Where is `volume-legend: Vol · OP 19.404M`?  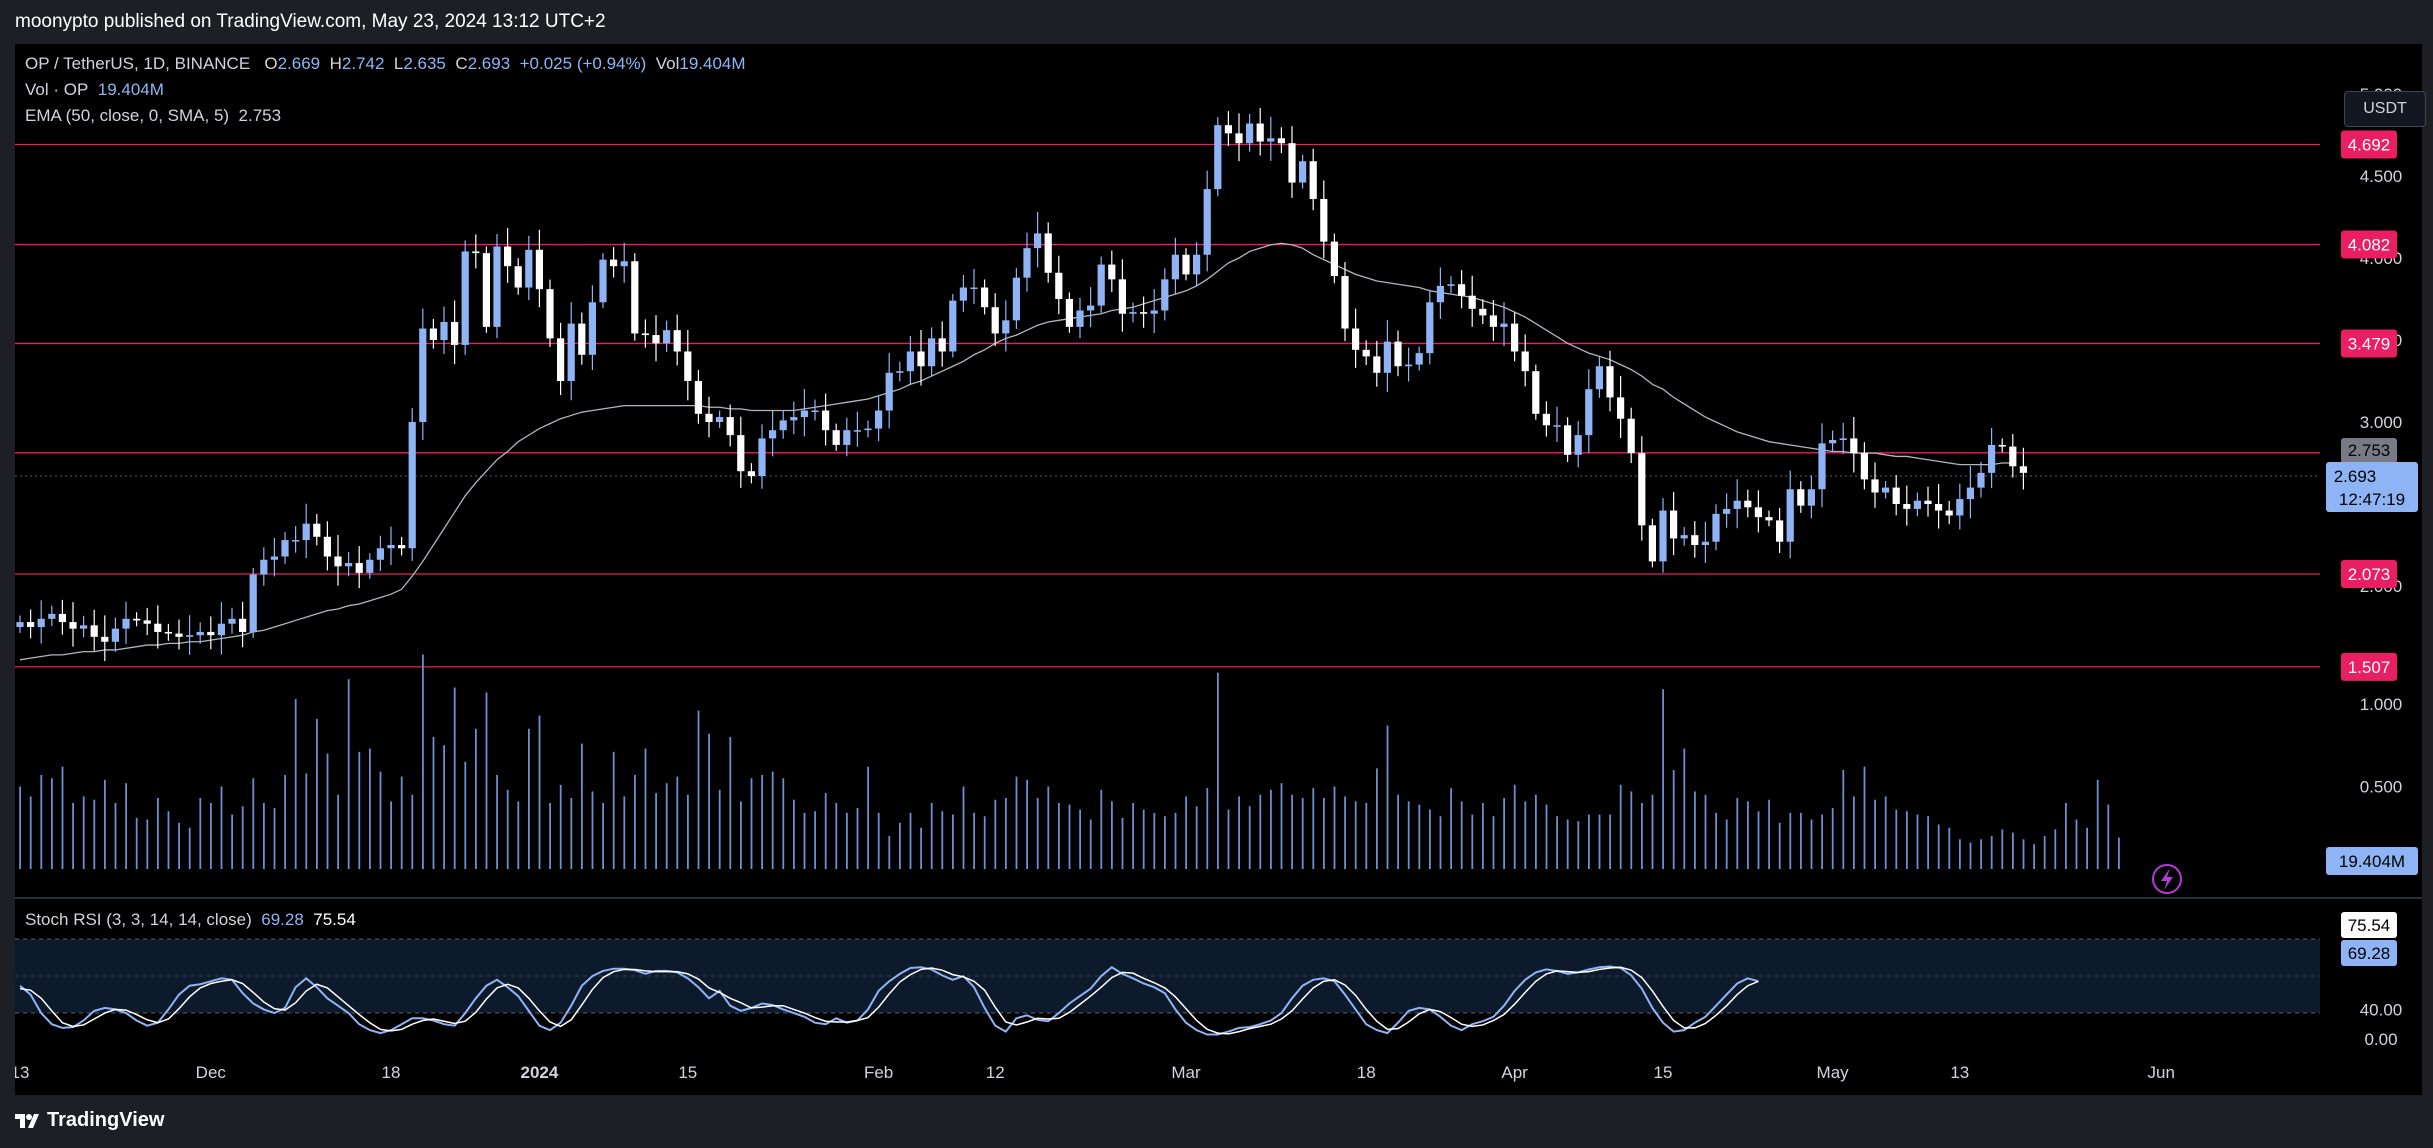 volume-legend: Vol · OP 19.404M is located at coordinates (94, 90).